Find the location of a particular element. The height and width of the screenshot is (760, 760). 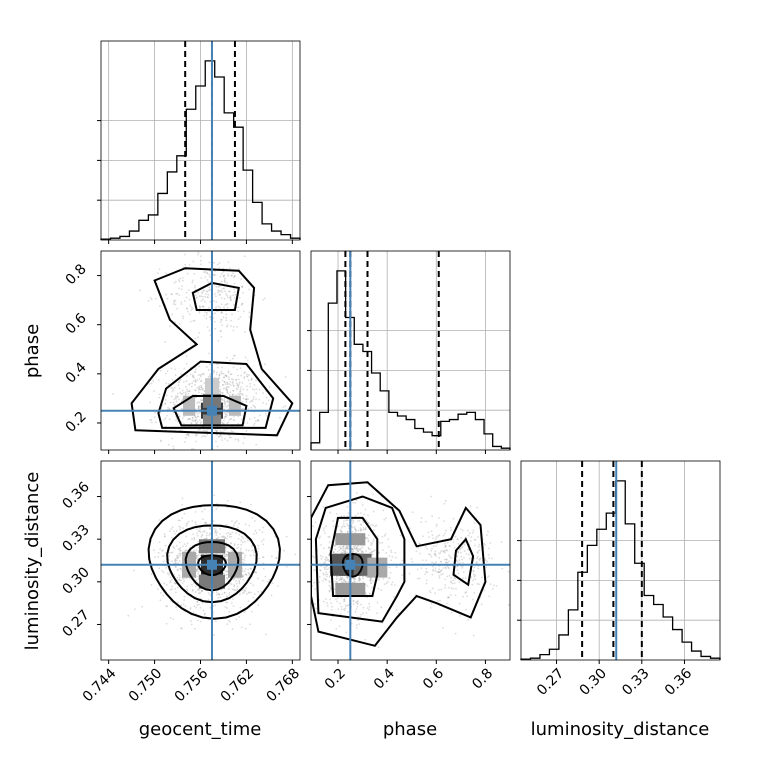

panel-distance-vs-phase-layer: 0.2 0.4 0.6 0.8 is located at coordinates (409, 576).